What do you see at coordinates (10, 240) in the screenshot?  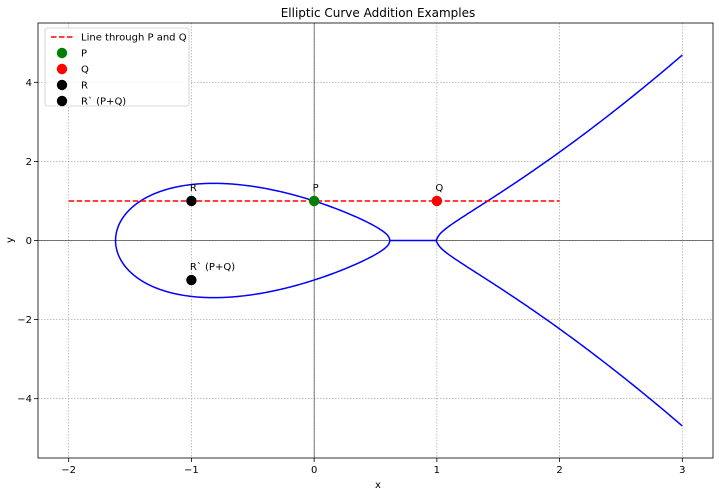 I see `y-axis-label: y` at bounding box center [10, 240].